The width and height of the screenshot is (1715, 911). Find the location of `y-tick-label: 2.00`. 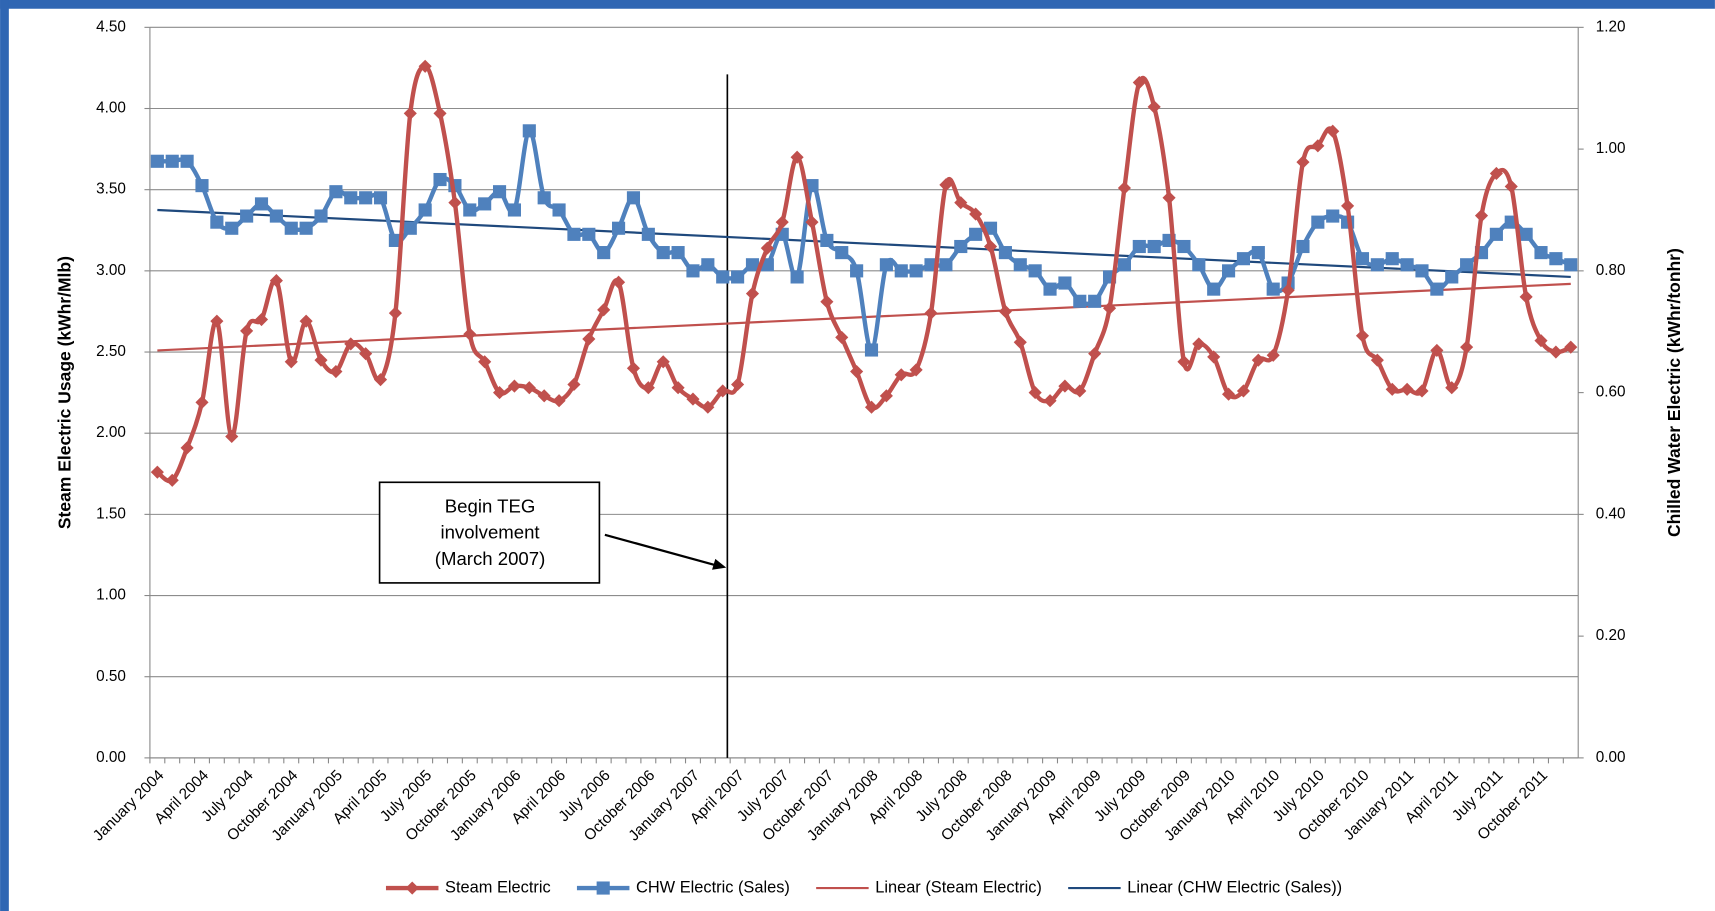

y-tick-label: 2.00 is located at coordinates (111, 432).